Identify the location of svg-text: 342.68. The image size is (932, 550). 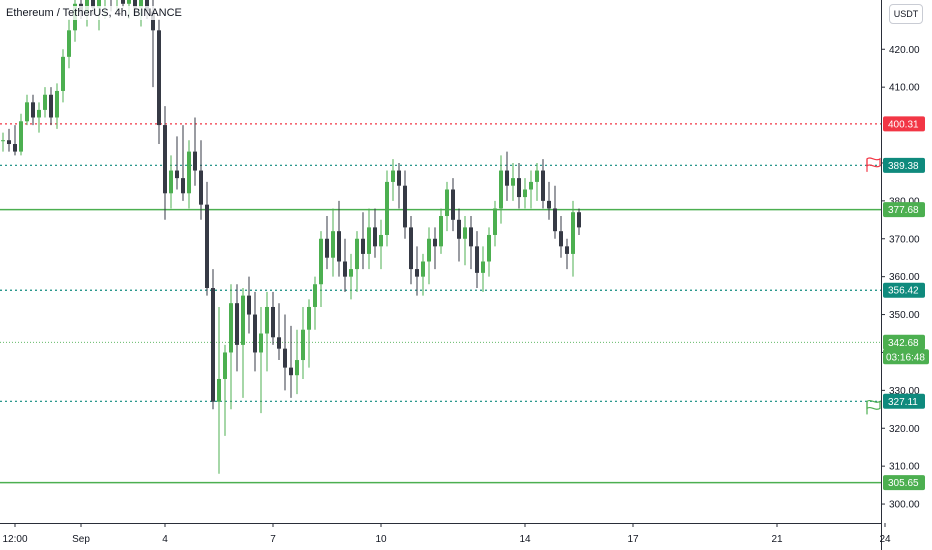
(903, 343).